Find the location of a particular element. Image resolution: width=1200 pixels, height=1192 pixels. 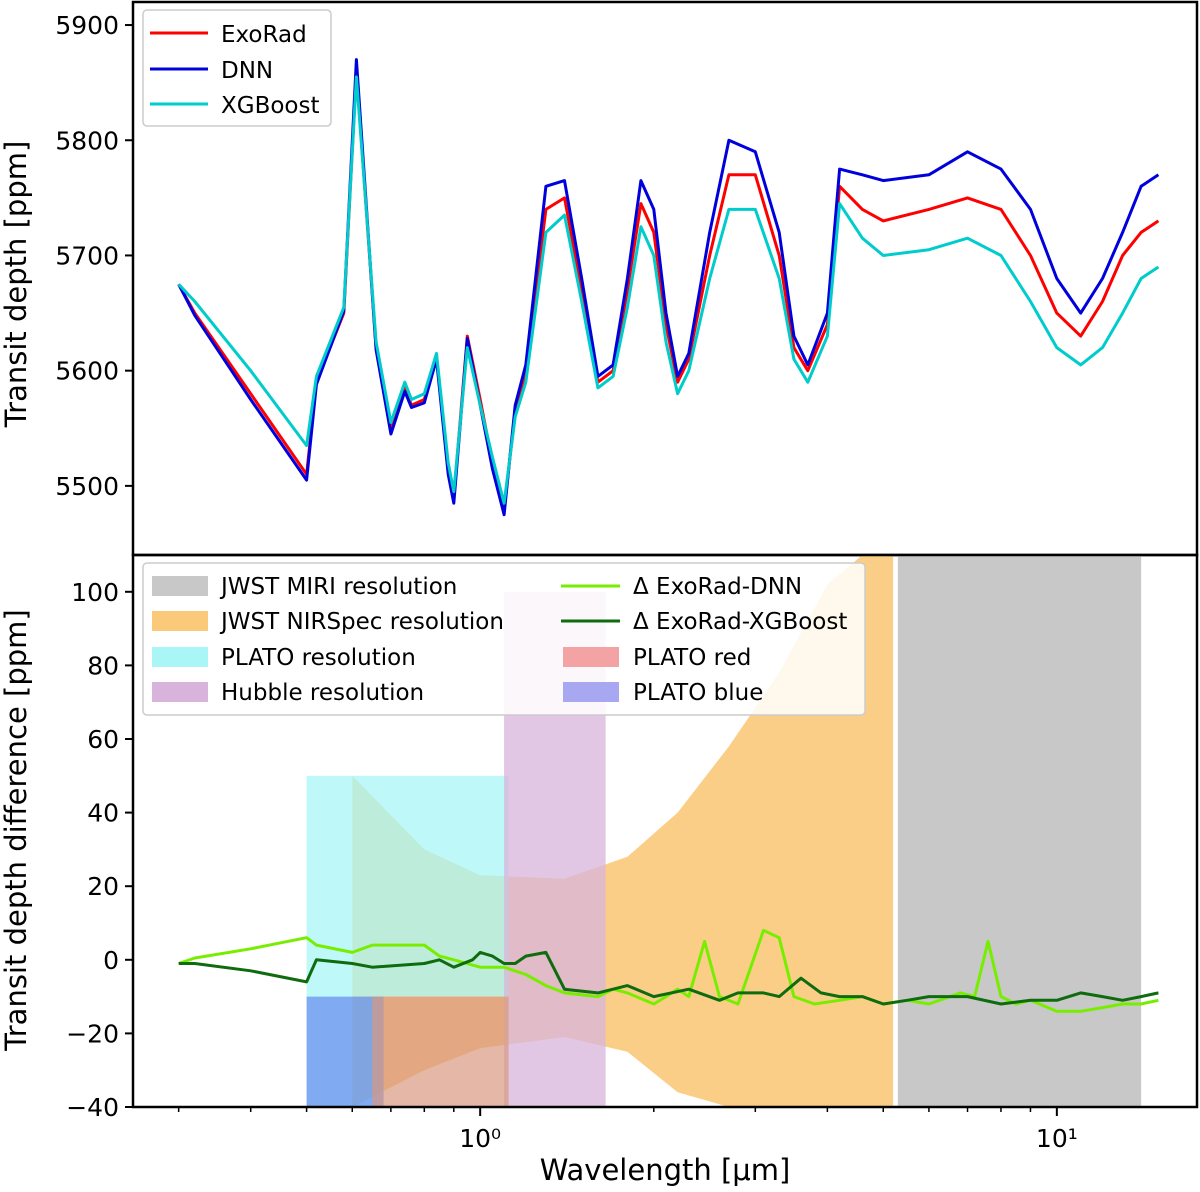

top-legend: ExoRad DNN XGBoost is located at coordinates (237, 68).